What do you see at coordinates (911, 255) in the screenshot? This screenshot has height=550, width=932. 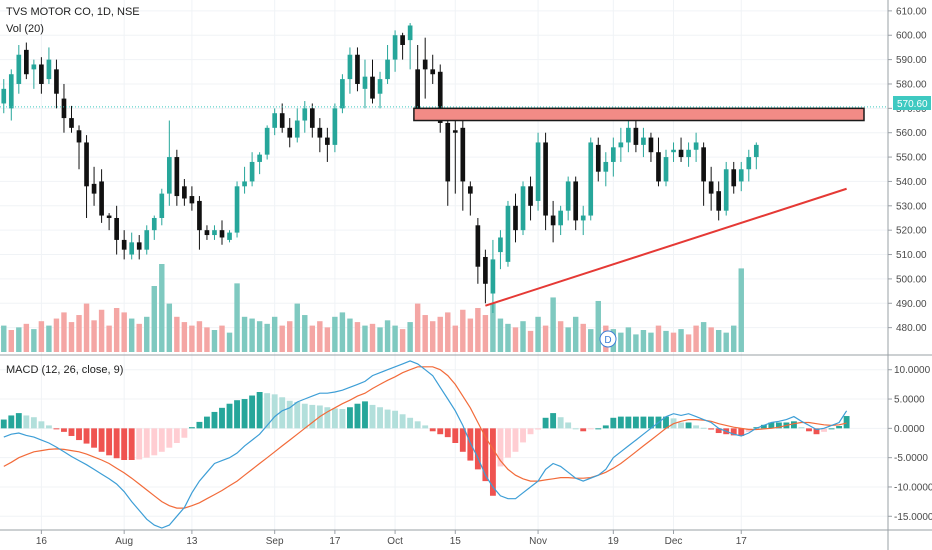 I see `price-tick-label: 510.00` at bounding box center [911, 255].